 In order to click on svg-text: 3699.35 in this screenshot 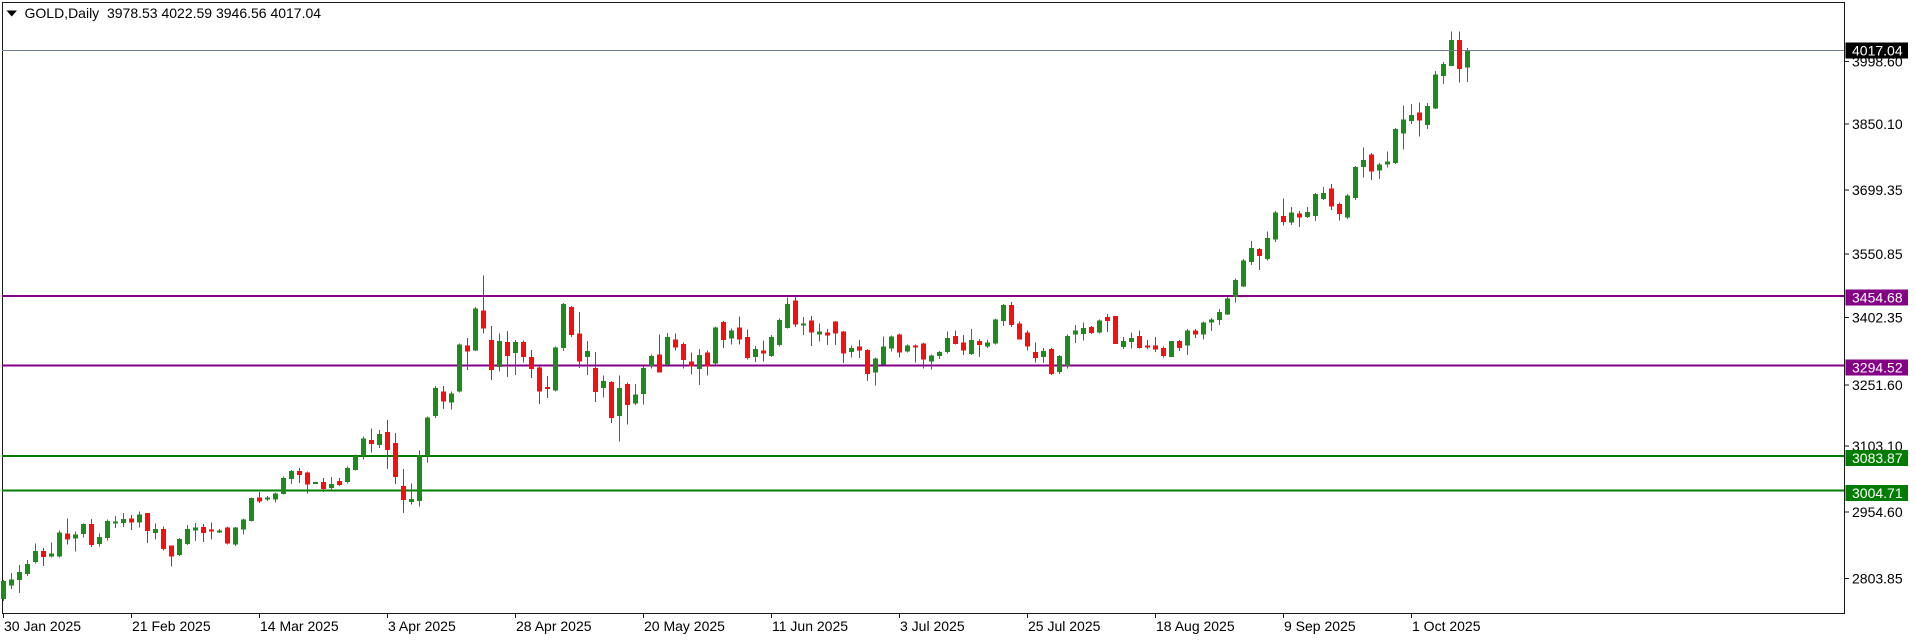, I will do `click(1877, 190)`.